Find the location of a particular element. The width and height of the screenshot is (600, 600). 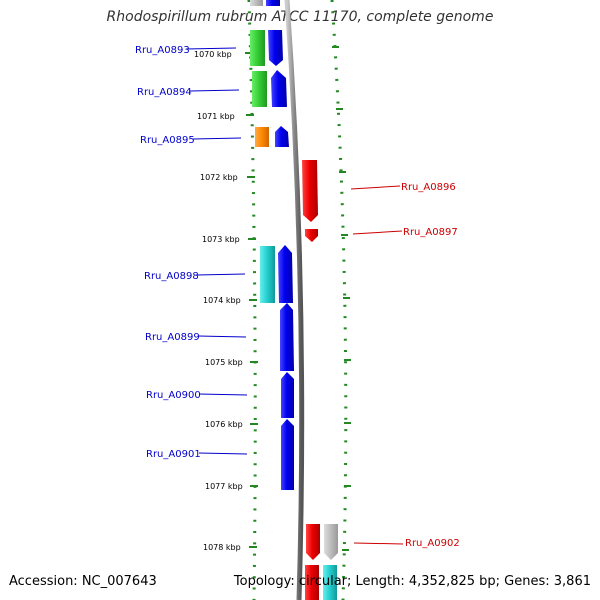

label-connectors-right is located at coordinates (377, 365).